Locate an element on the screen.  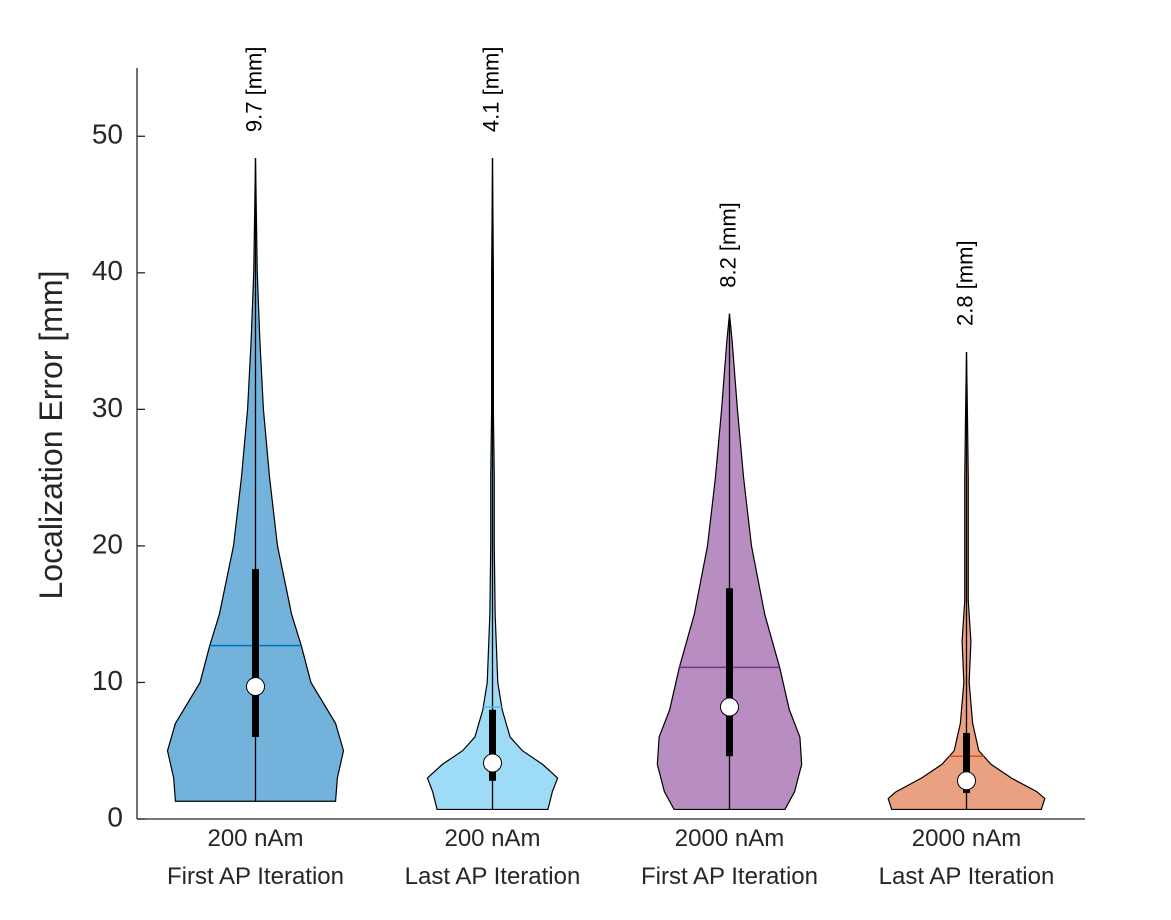
median-label: 2.8 [mm] is located at coordinates (964, 283).